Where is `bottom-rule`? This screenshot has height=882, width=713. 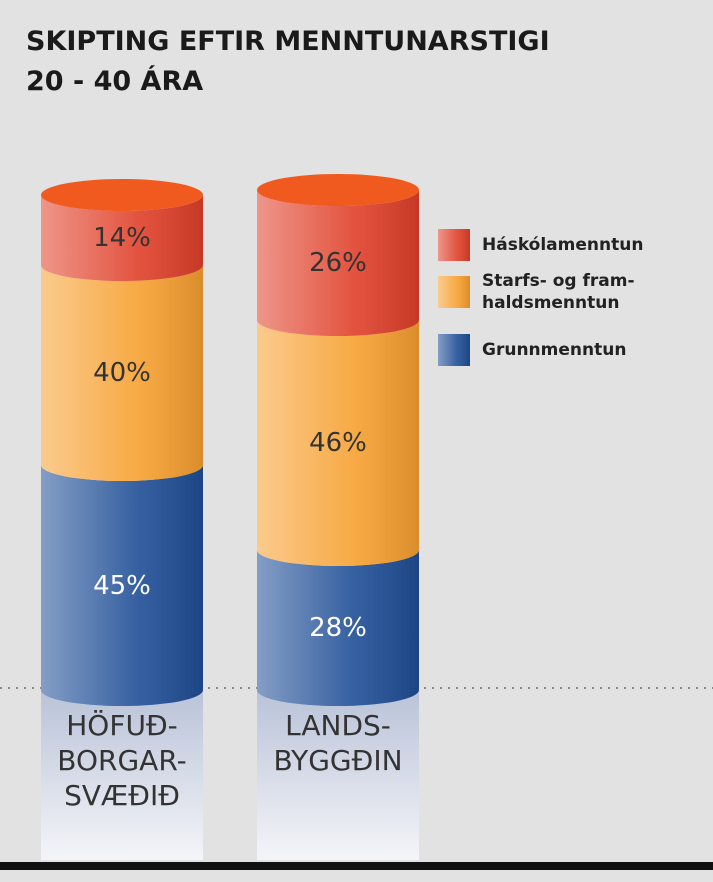 bottom-rule is located at coordinates (356, 866).